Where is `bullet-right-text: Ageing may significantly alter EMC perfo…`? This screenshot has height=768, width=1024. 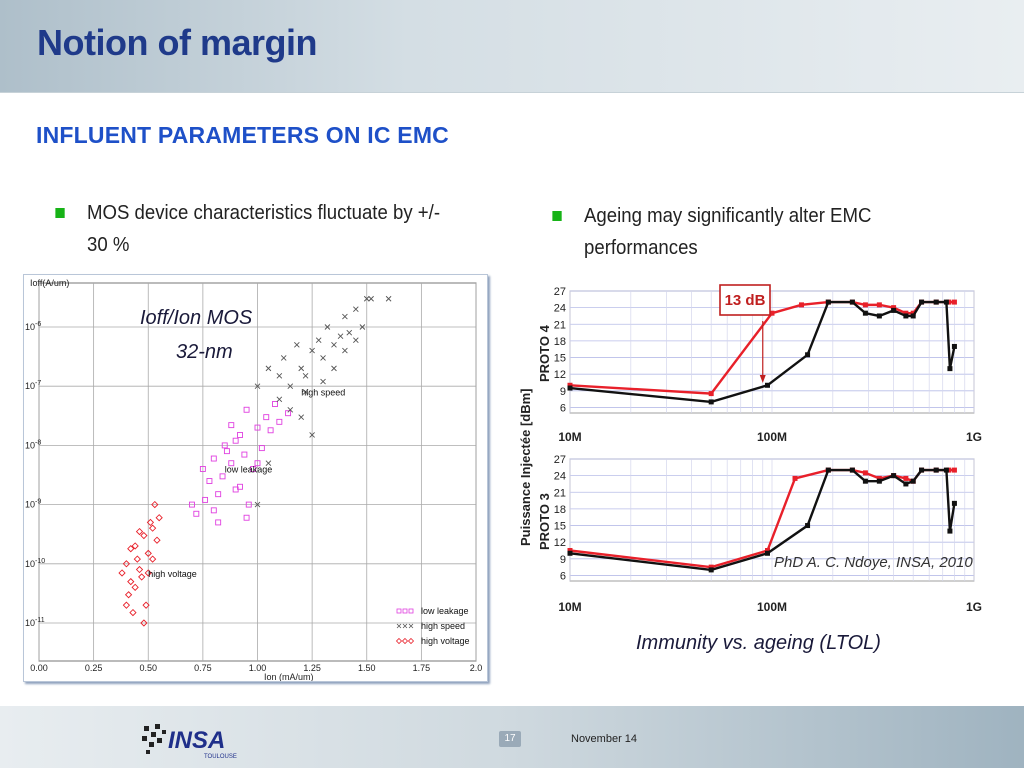 bullet-right-text: Ageing may significantly alter EMC perfo… is located at coordinates (728, 232).